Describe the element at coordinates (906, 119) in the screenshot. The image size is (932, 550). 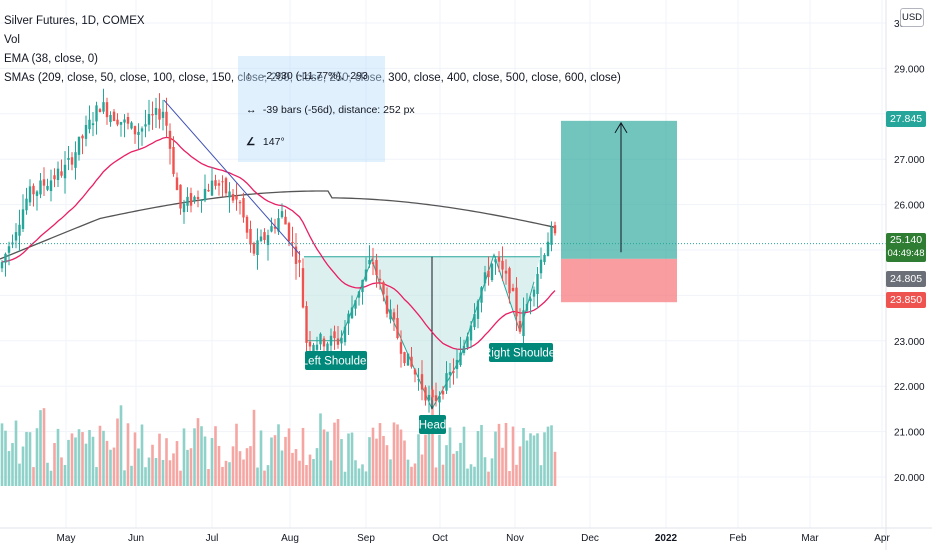
I see `target-price-label: 27.845` at that location.